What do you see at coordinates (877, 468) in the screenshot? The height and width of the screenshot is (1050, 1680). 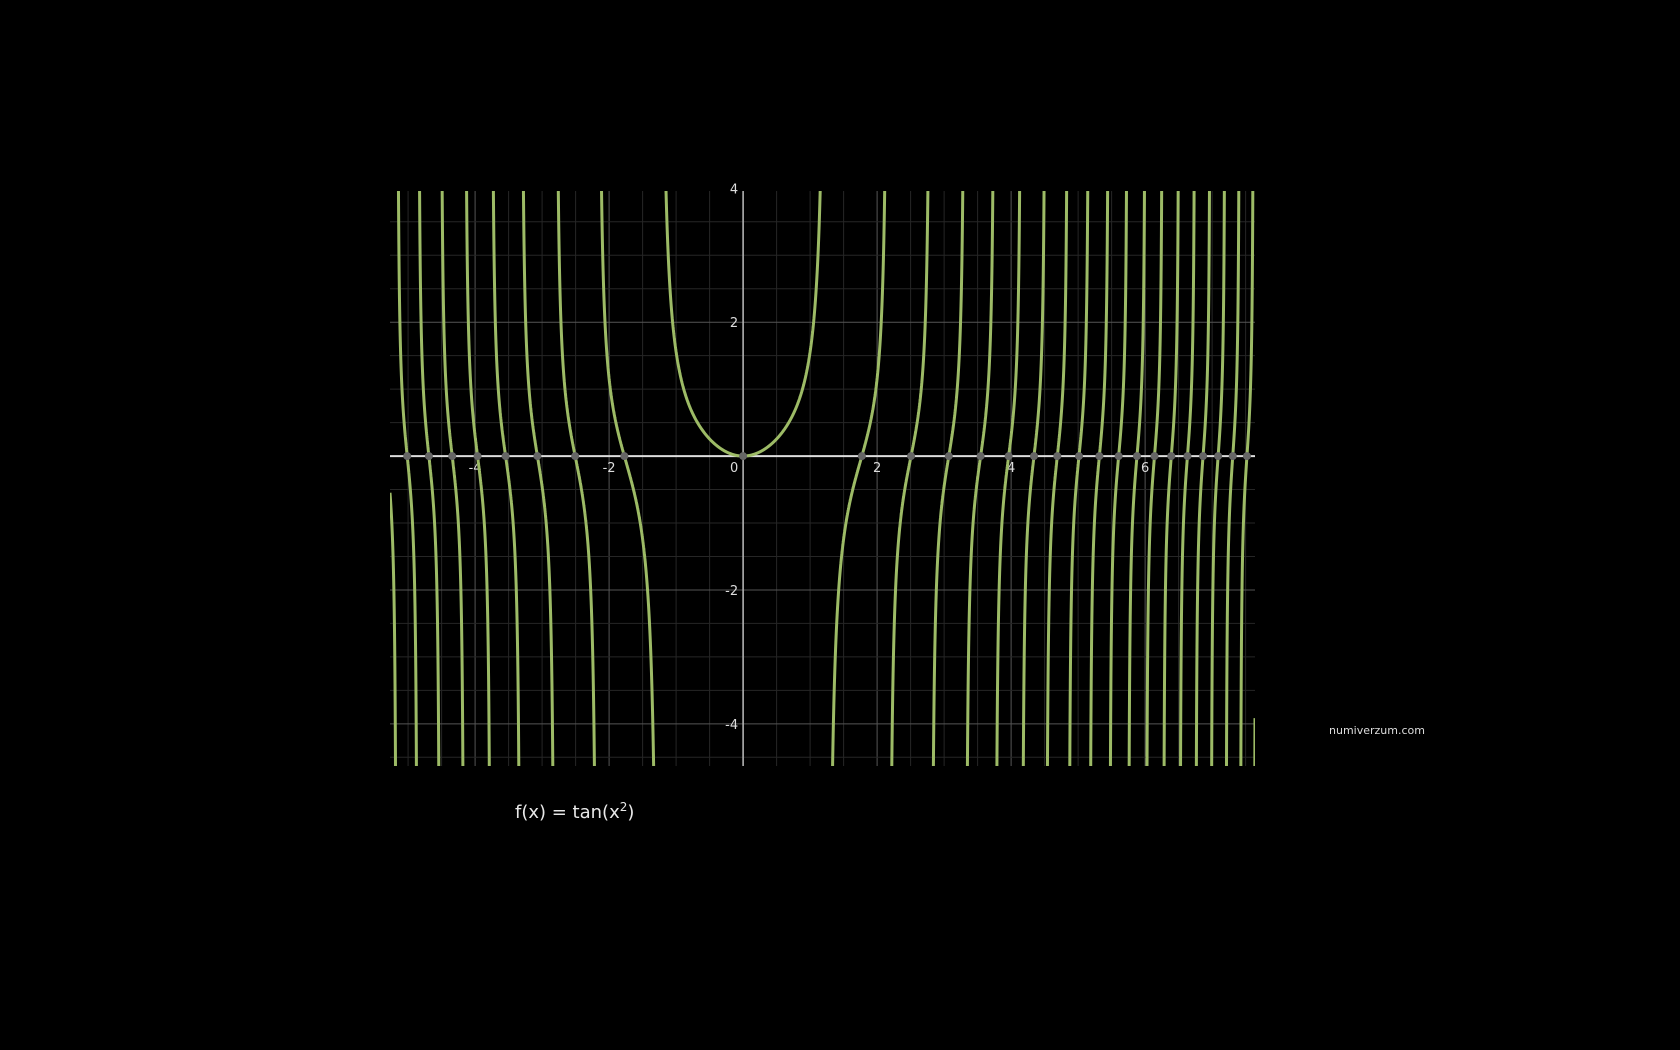 I see `x-tick-label: 2` at bounding box center [877, 468].